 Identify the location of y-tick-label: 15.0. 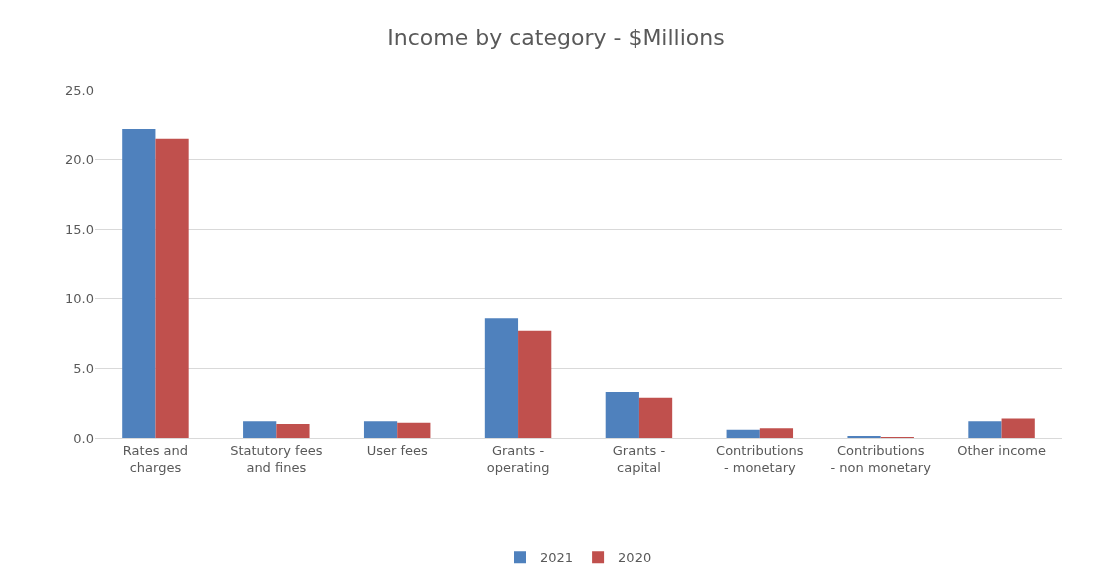
(79, 229).